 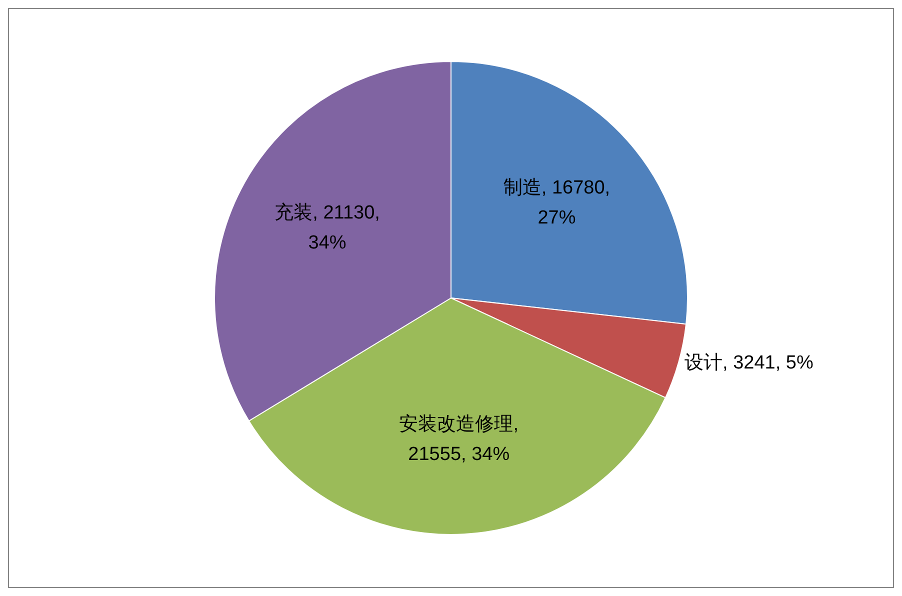 I want to click on slice-label: 安装改造修理, 21555, 34%, so click(x=459, y=438).